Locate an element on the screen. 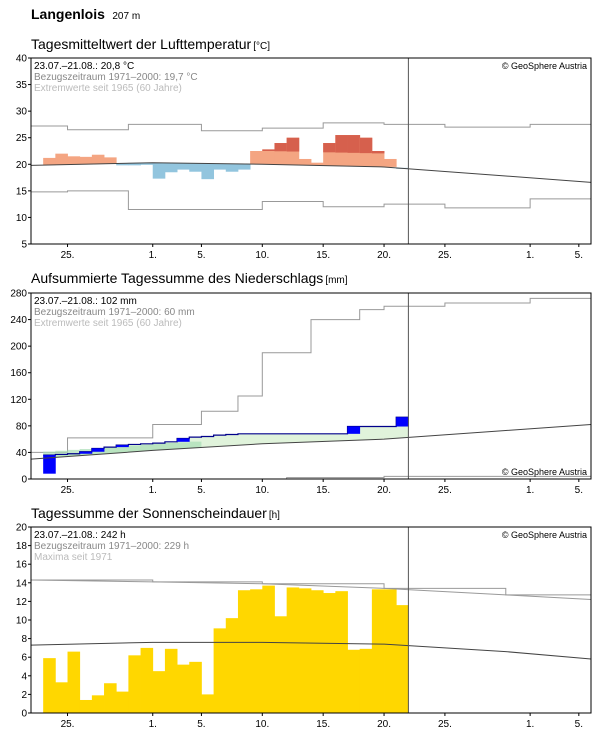 This screenshot has width=596, height=729. precipitation-ytick-label: 120 is located at coordinates (18, 400).